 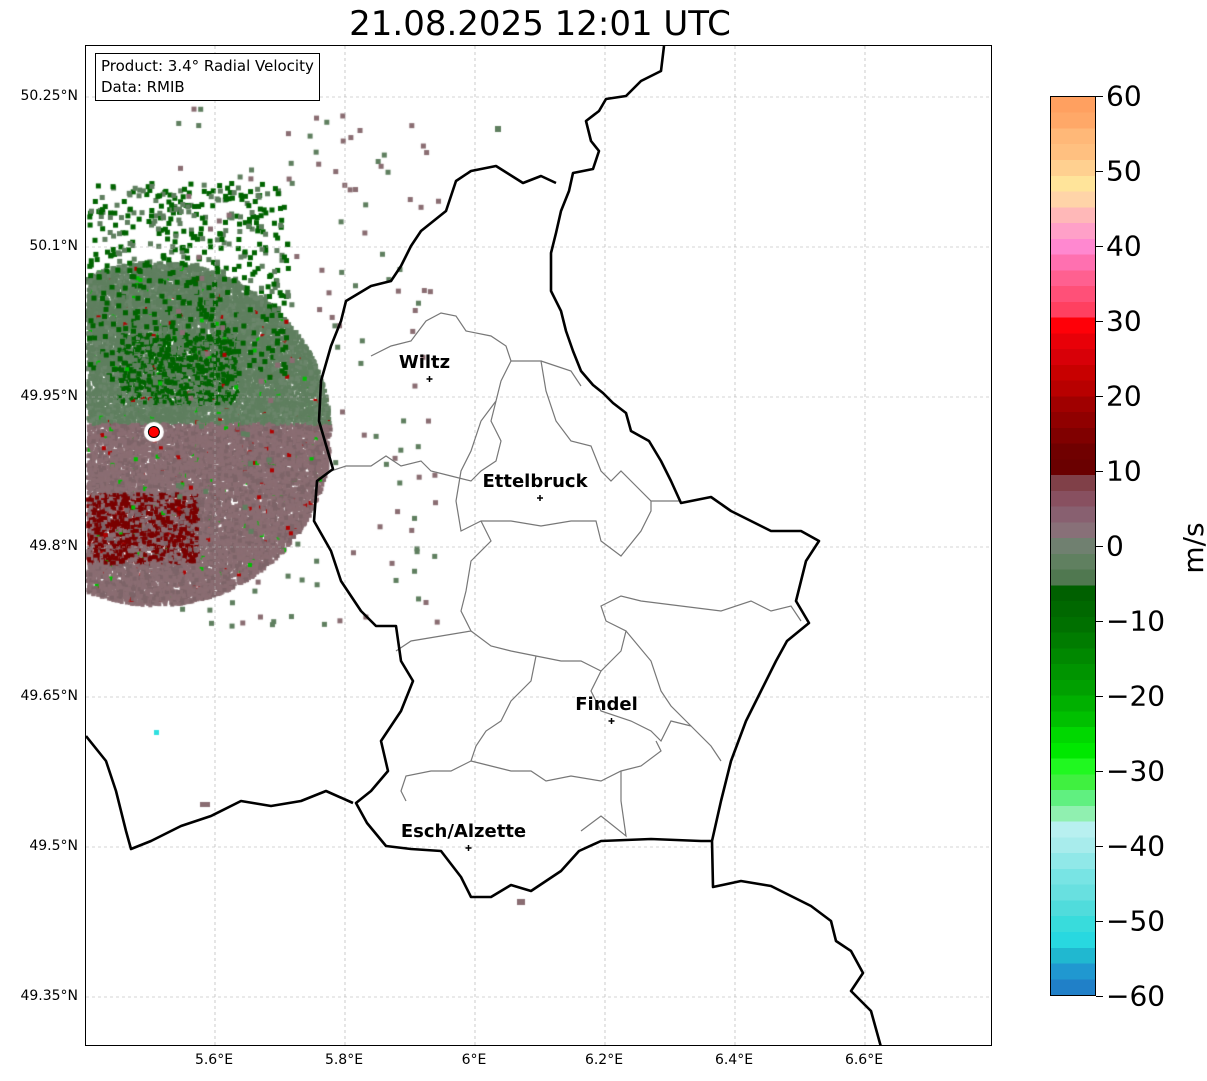 I want to click on lon-tick-label: 6°E, so click(x=474, y=1060).